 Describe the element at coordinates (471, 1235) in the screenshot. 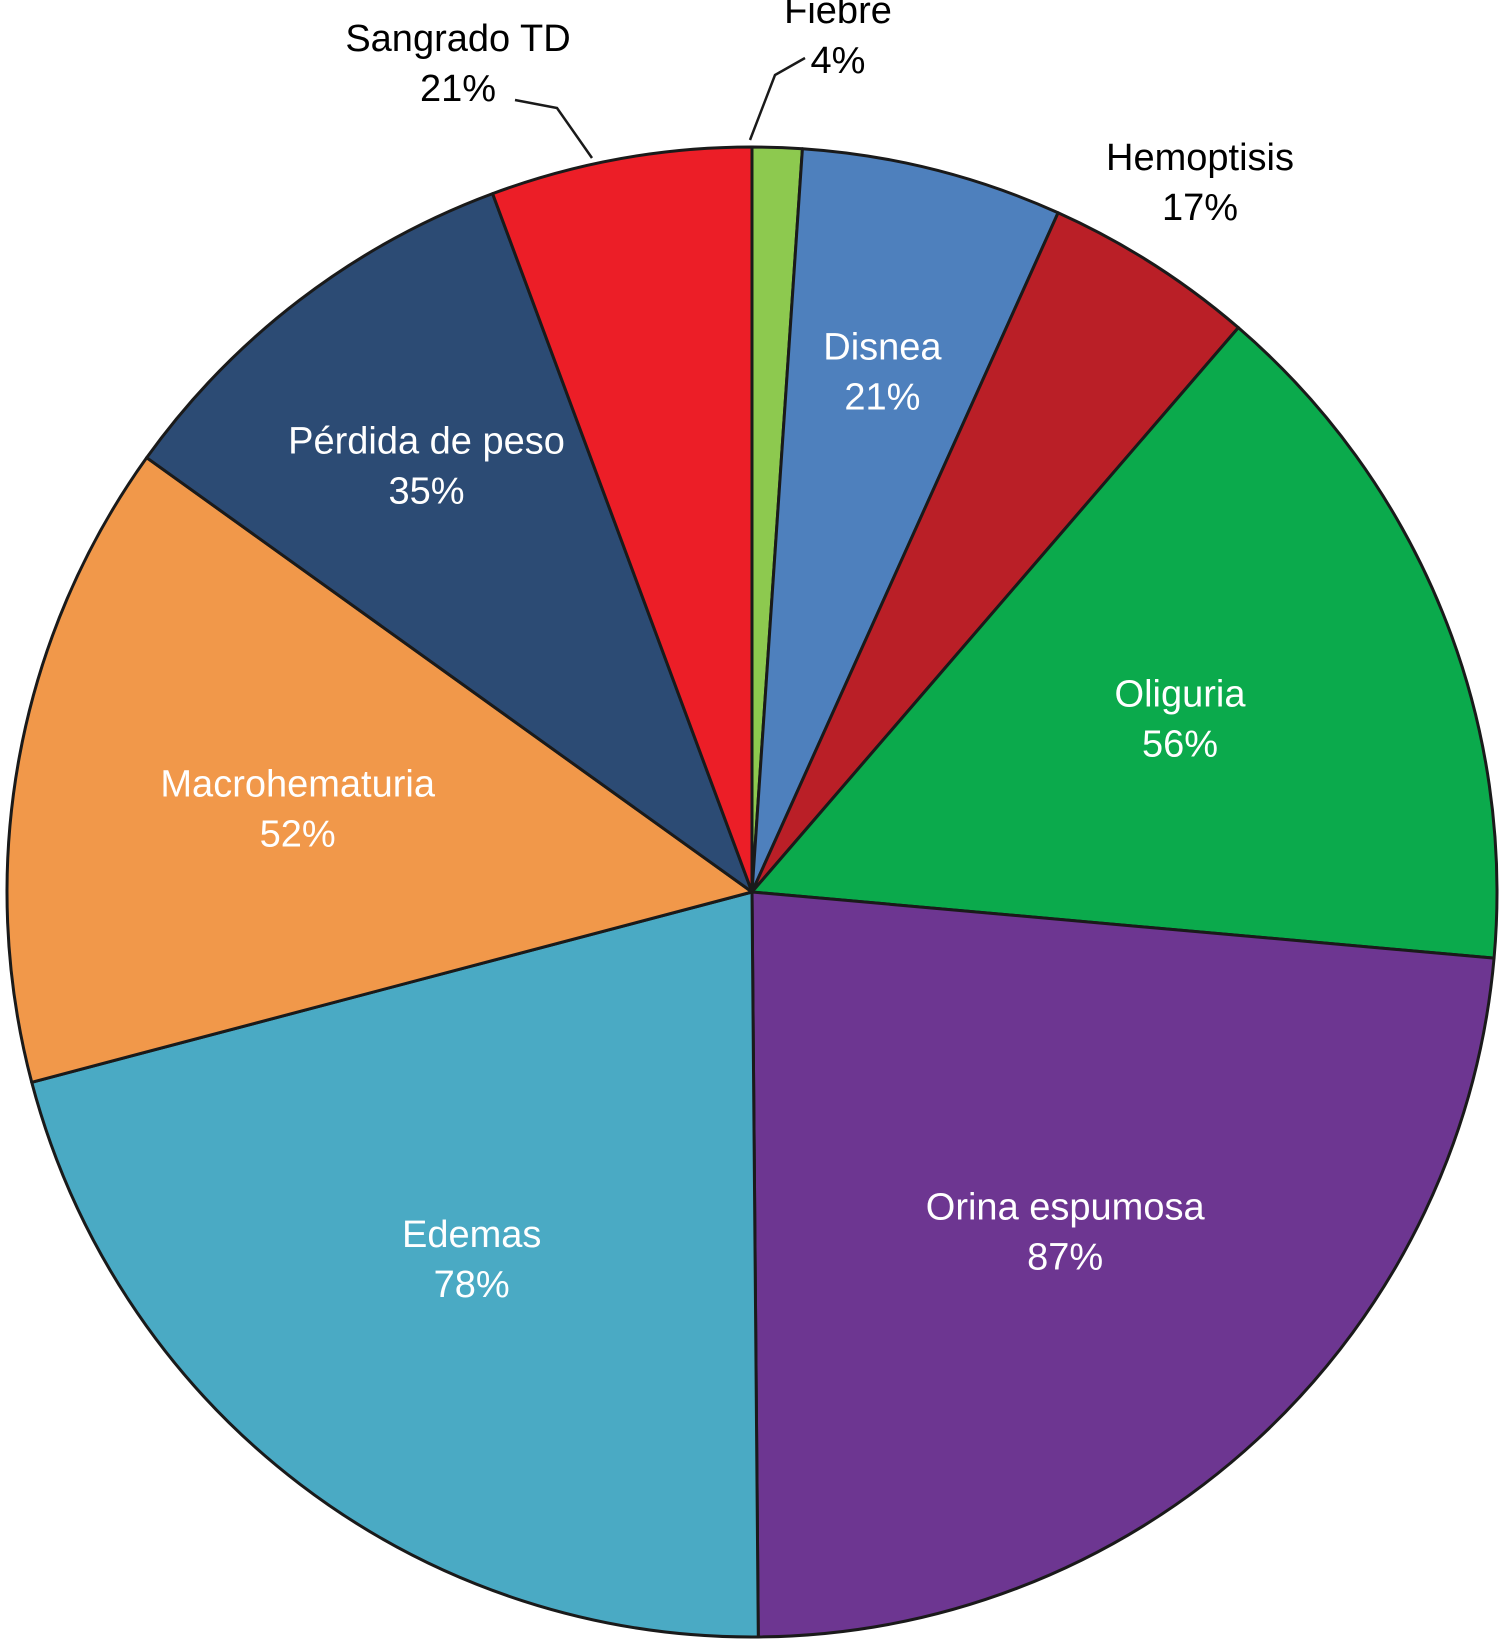

I see `slice-label-edemas: Edemas` at that location.